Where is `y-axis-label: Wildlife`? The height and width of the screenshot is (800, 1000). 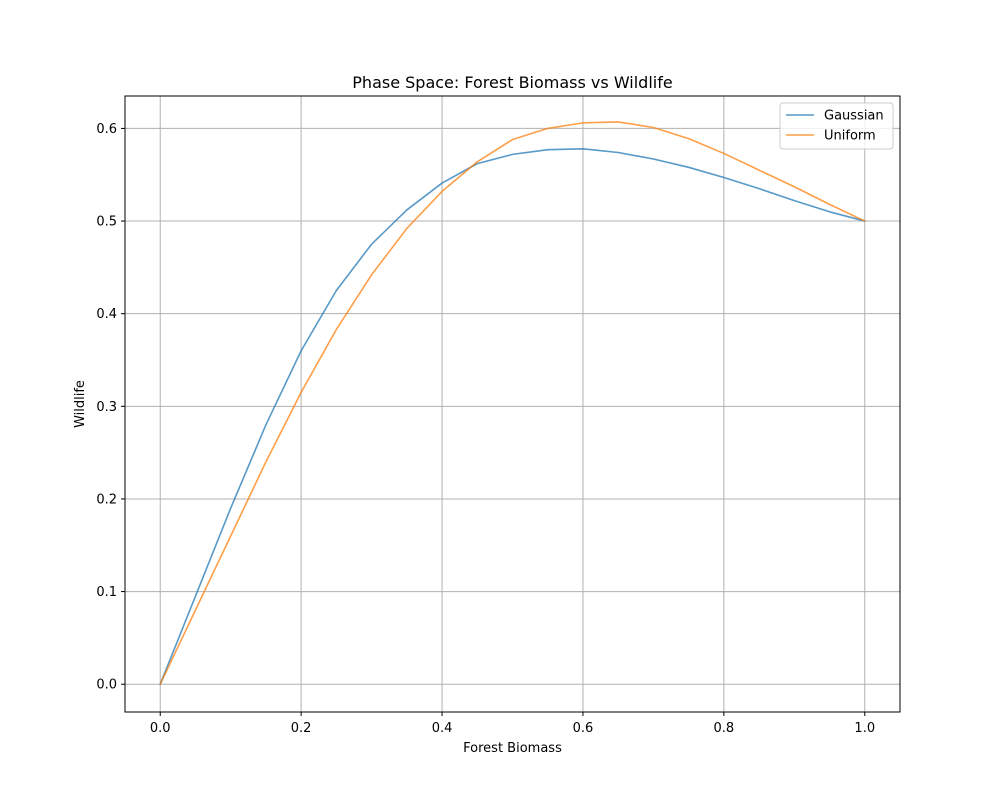 y-axis-label: Wildlife is located at coordinates (80, 404).